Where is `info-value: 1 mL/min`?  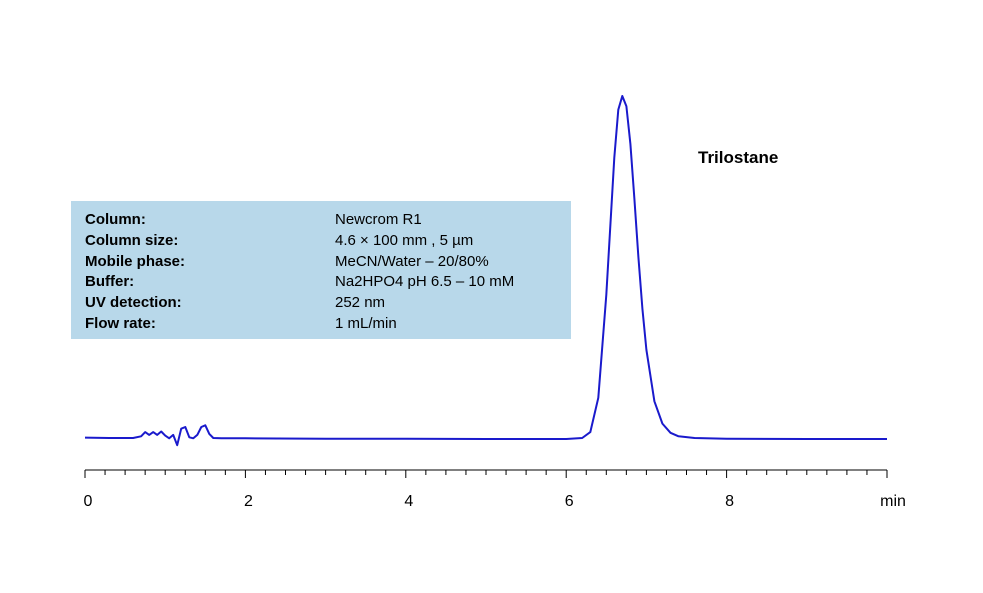
info-value: 1 mL/min is located at coordinates (366, 323).